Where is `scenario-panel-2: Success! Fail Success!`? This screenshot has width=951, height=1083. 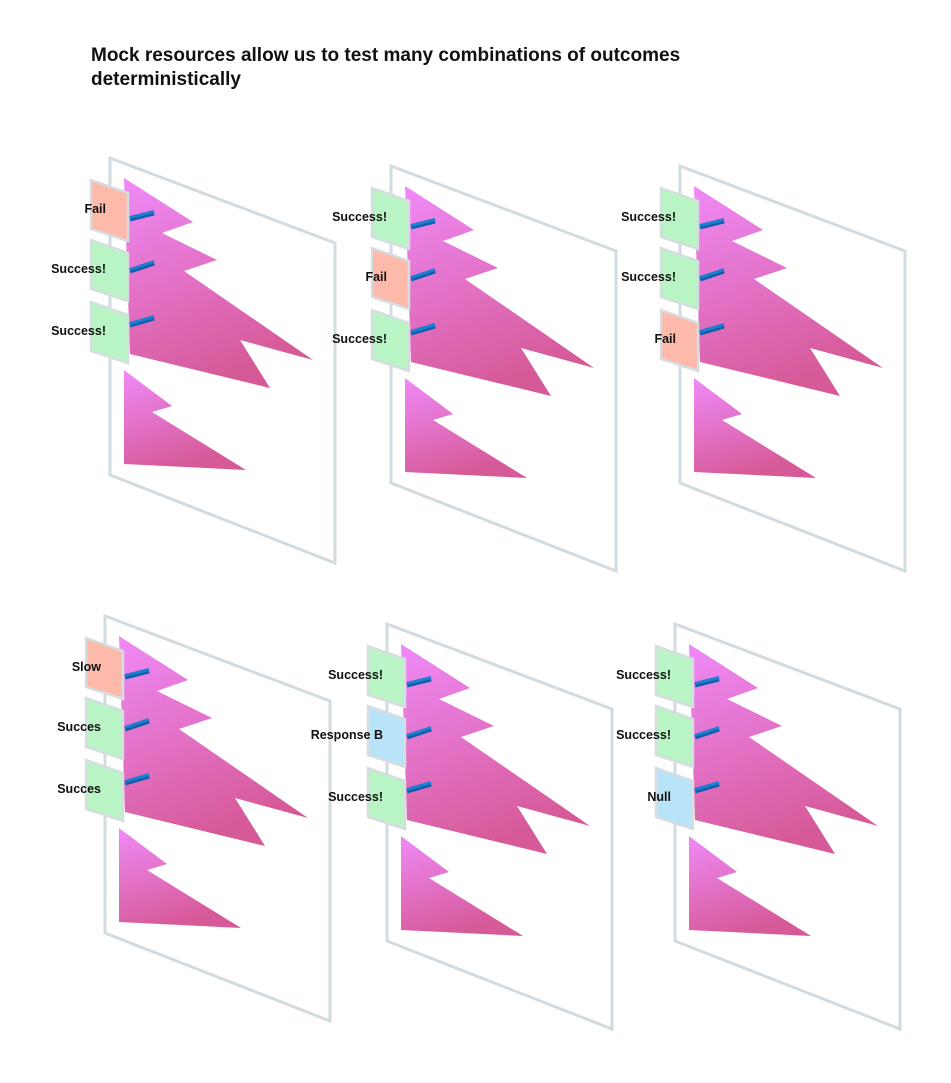 scenario-panel-2: Success! Fail Success! is located at coordinates (475, 368).